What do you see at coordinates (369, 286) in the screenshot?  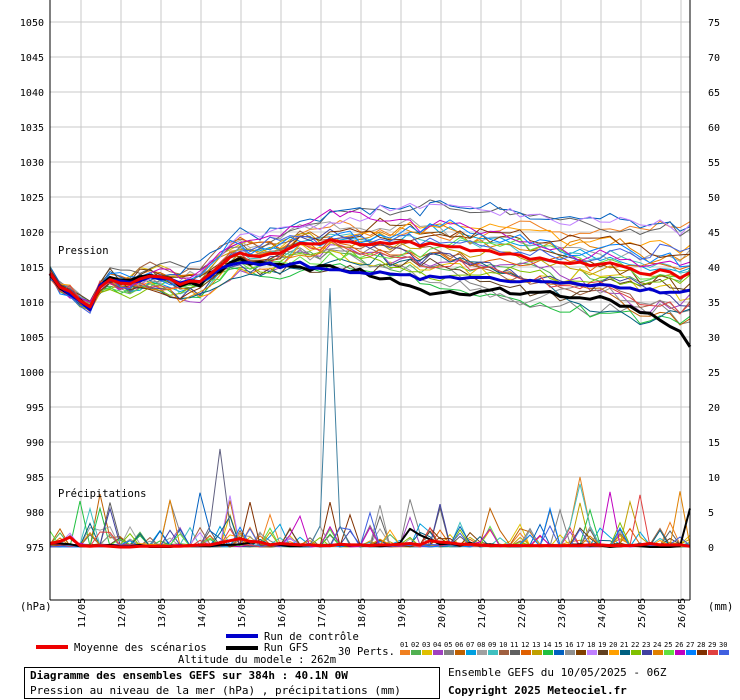 I see `control-pressure-line` at bounding box center [369, 286].